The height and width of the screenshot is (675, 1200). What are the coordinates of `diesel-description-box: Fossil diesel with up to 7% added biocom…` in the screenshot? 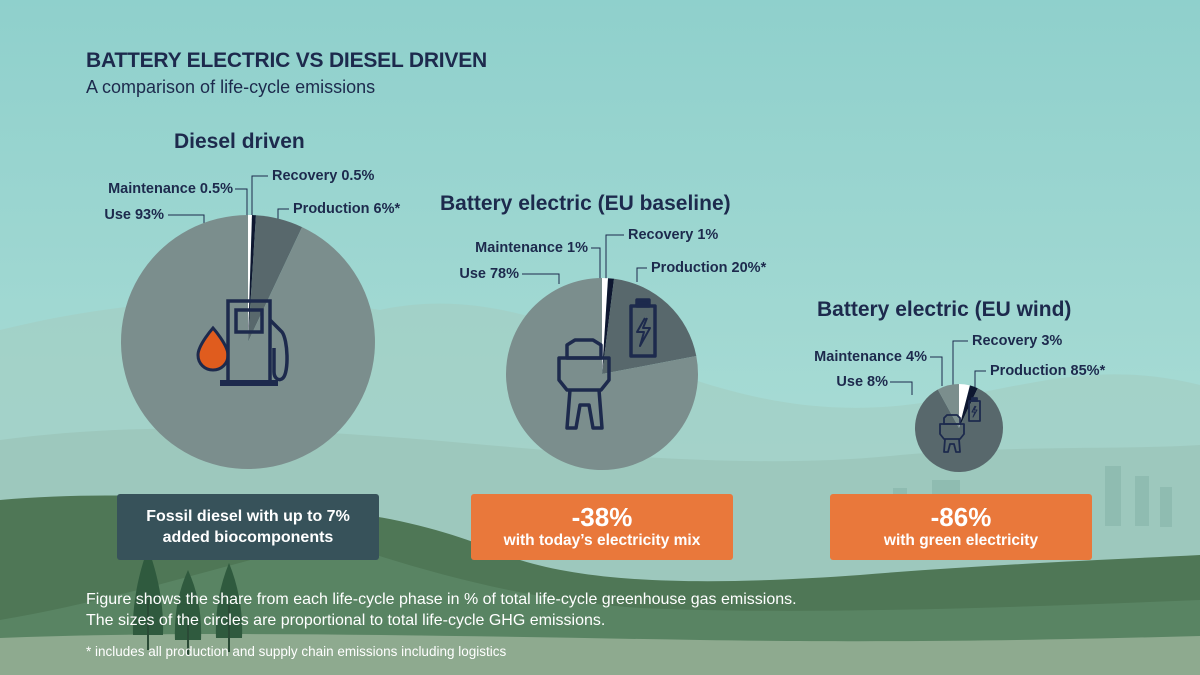 It's located at (248, 527).